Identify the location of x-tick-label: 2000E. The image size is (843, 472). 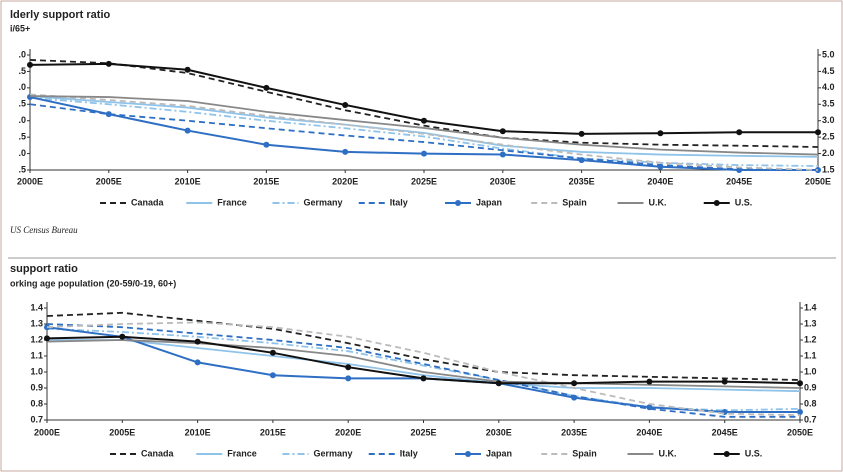
(47, 432).